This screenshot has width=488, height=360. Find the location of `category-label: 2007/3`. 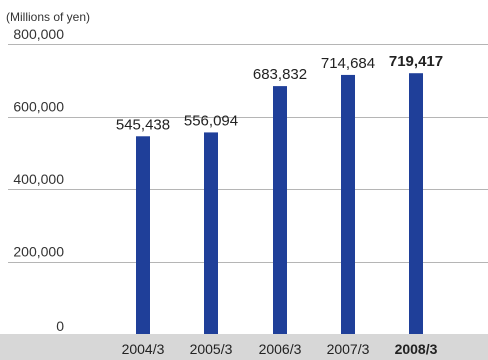

category-label: 2007/3 is located at coordinates (348, 349).